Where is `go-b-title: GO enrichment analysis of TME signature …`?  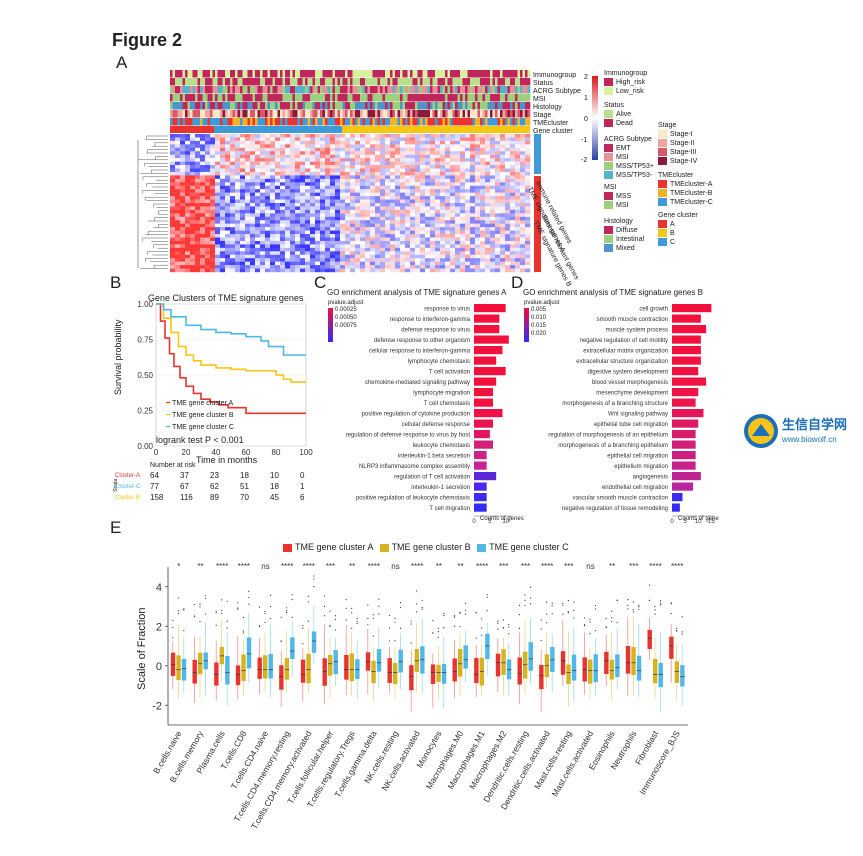 go-b-title: GO enrichment analysis of TME signature … is located at coordinates (613, 292).